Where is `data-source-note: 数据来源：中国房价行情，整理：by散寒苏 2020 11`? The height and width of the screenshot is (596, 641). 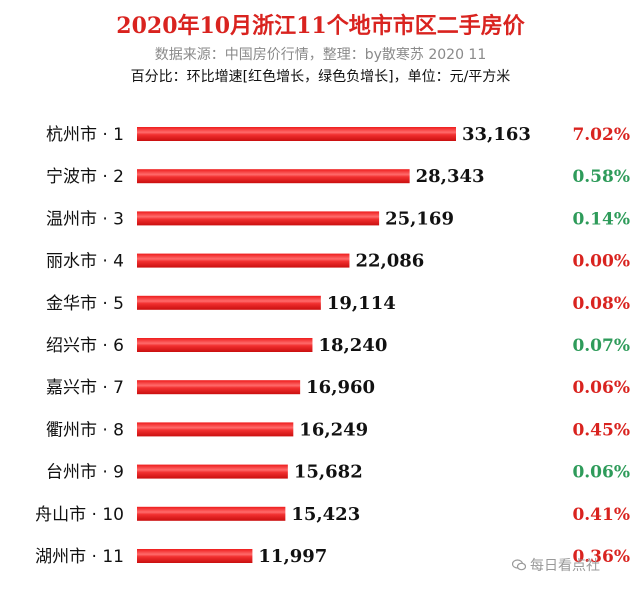
data-source-note: 数据来源：中国房价行情，整理：by散寒苏 2020 11 is located at coordinates (320, 55).